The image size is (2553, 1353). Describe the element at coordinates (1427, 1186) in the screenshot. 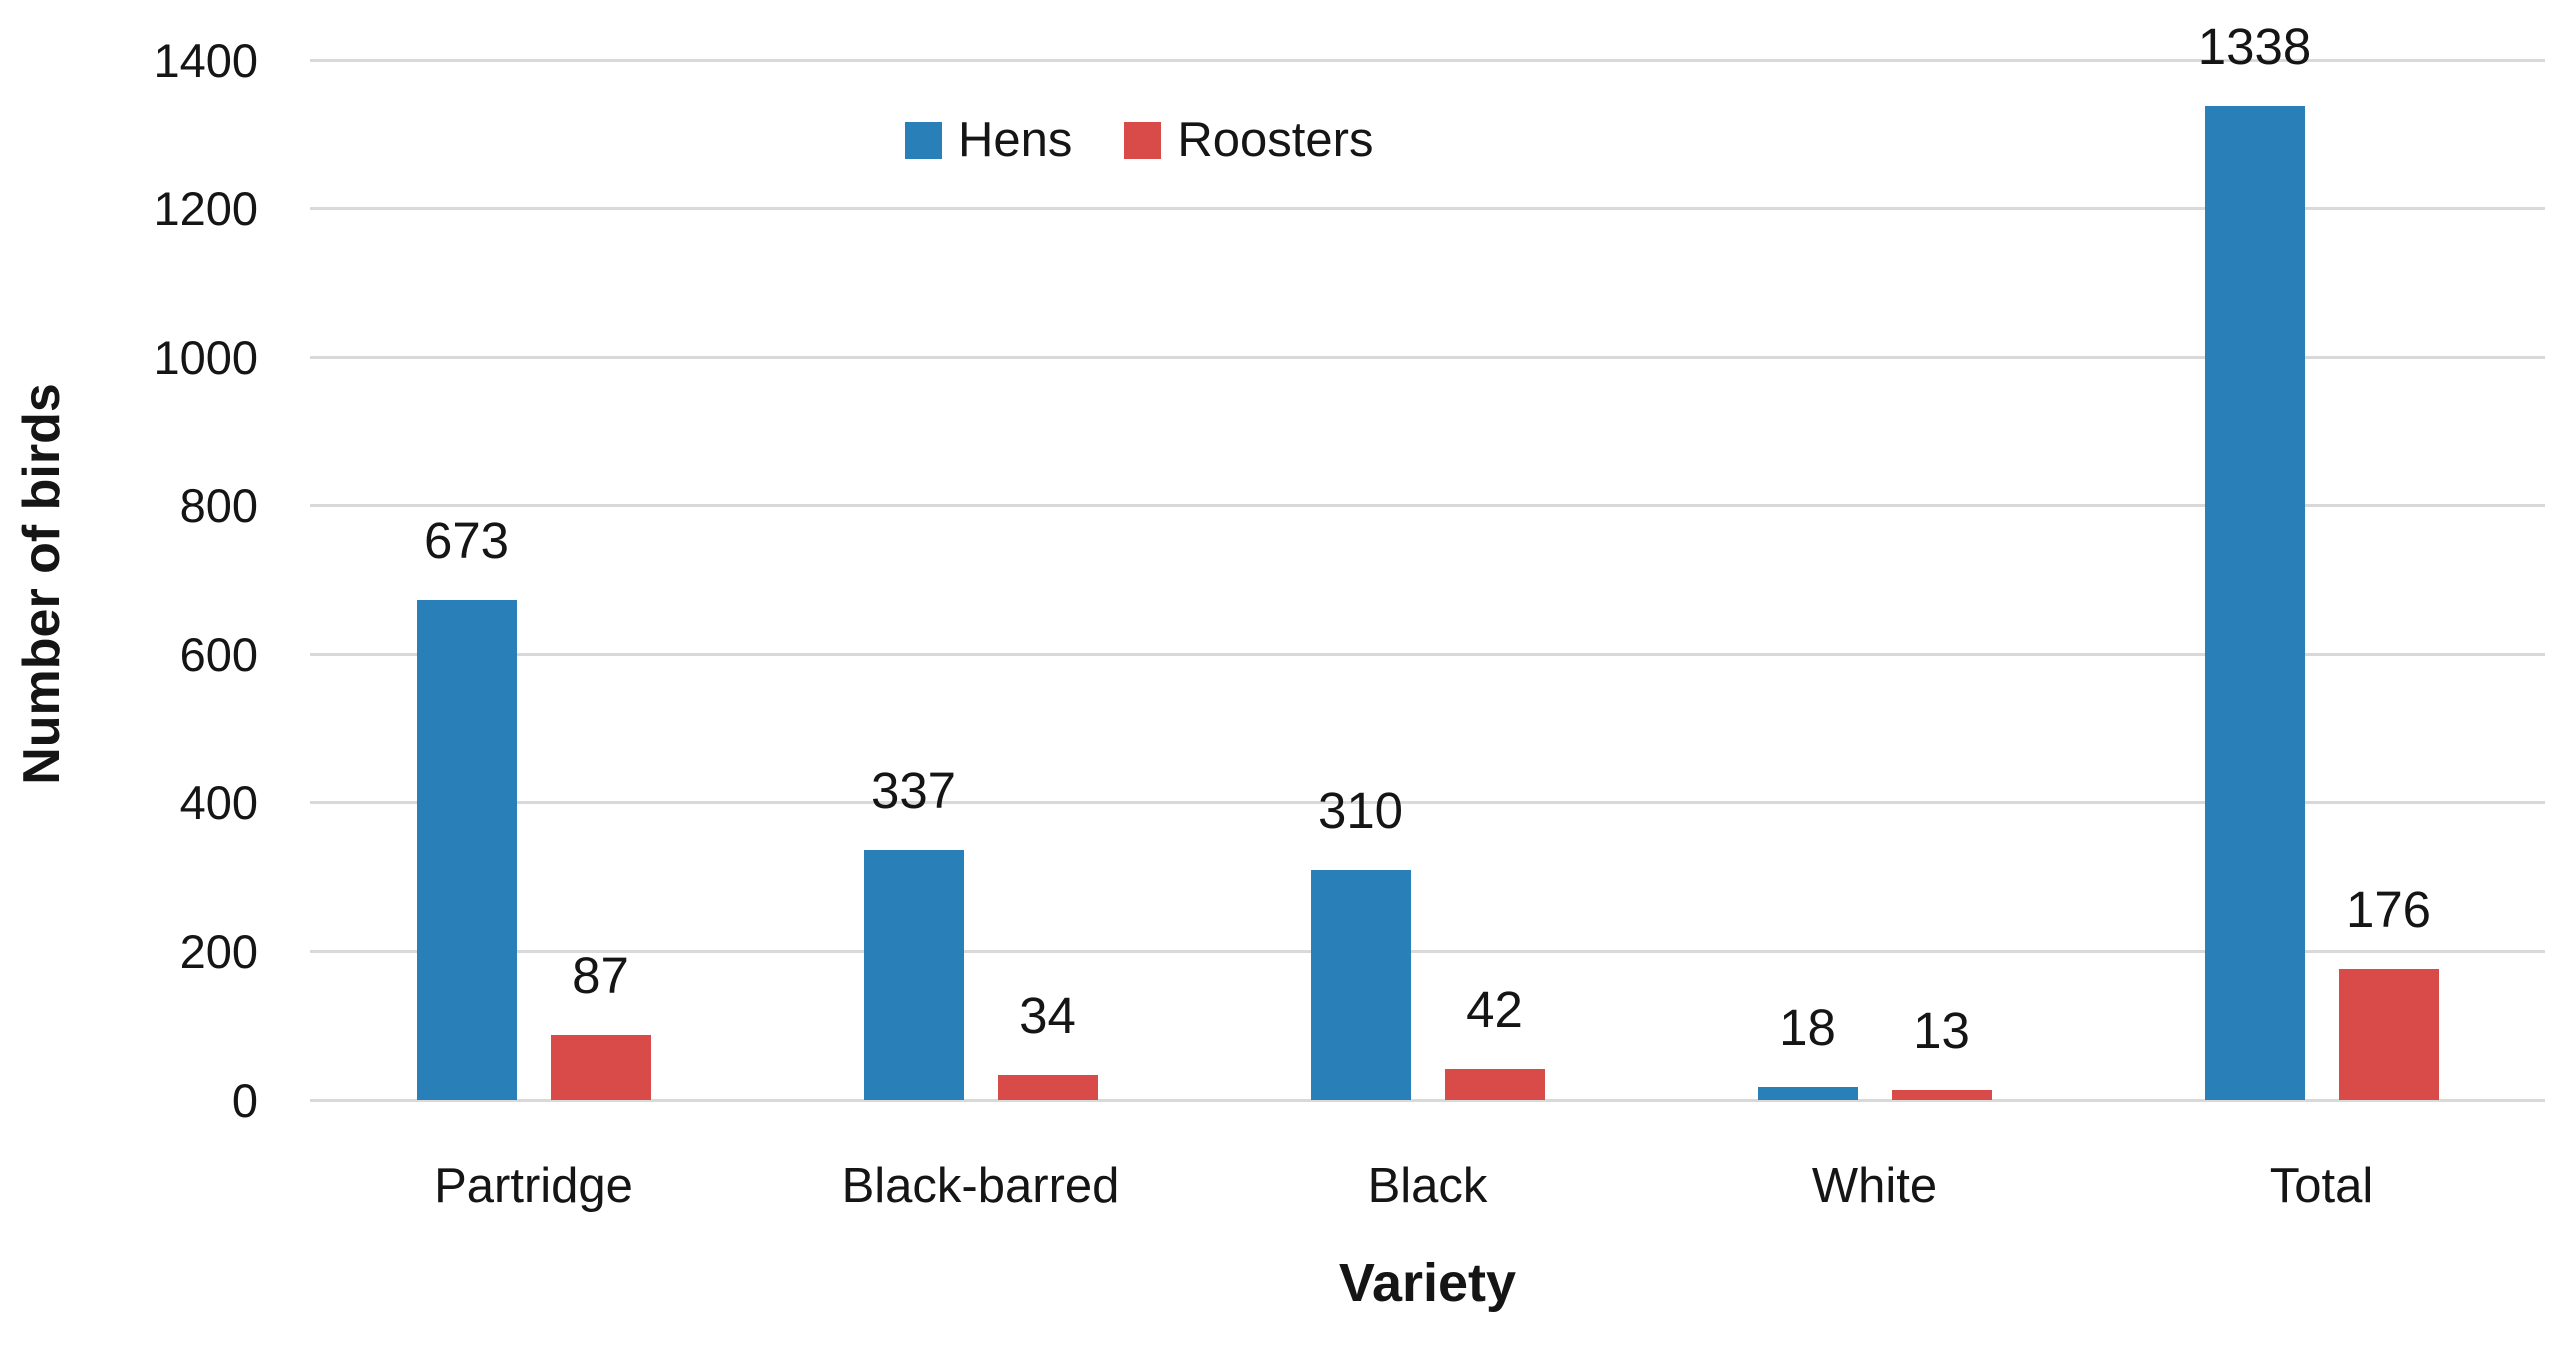

I see `x-category-label: Black` at that location.